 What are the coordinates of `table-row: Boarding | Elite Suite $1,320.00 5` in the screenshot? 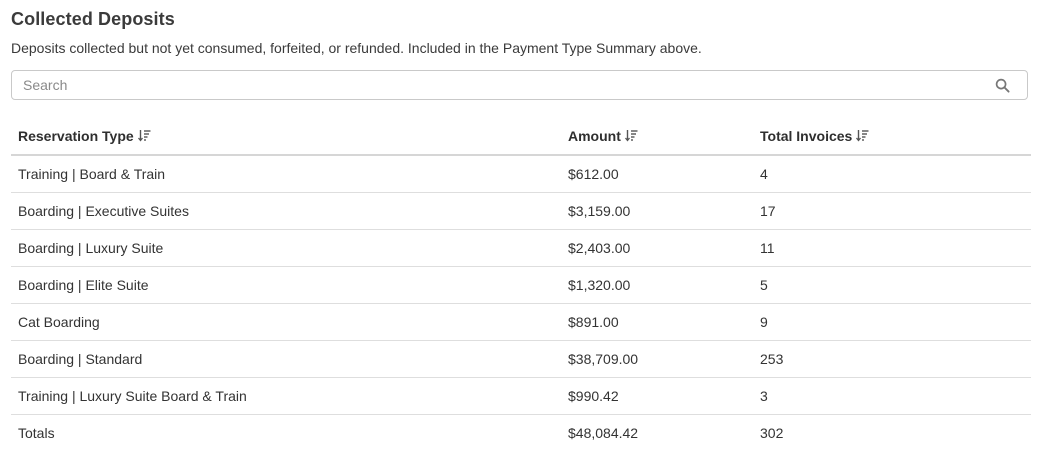 It's located at (521, 285).